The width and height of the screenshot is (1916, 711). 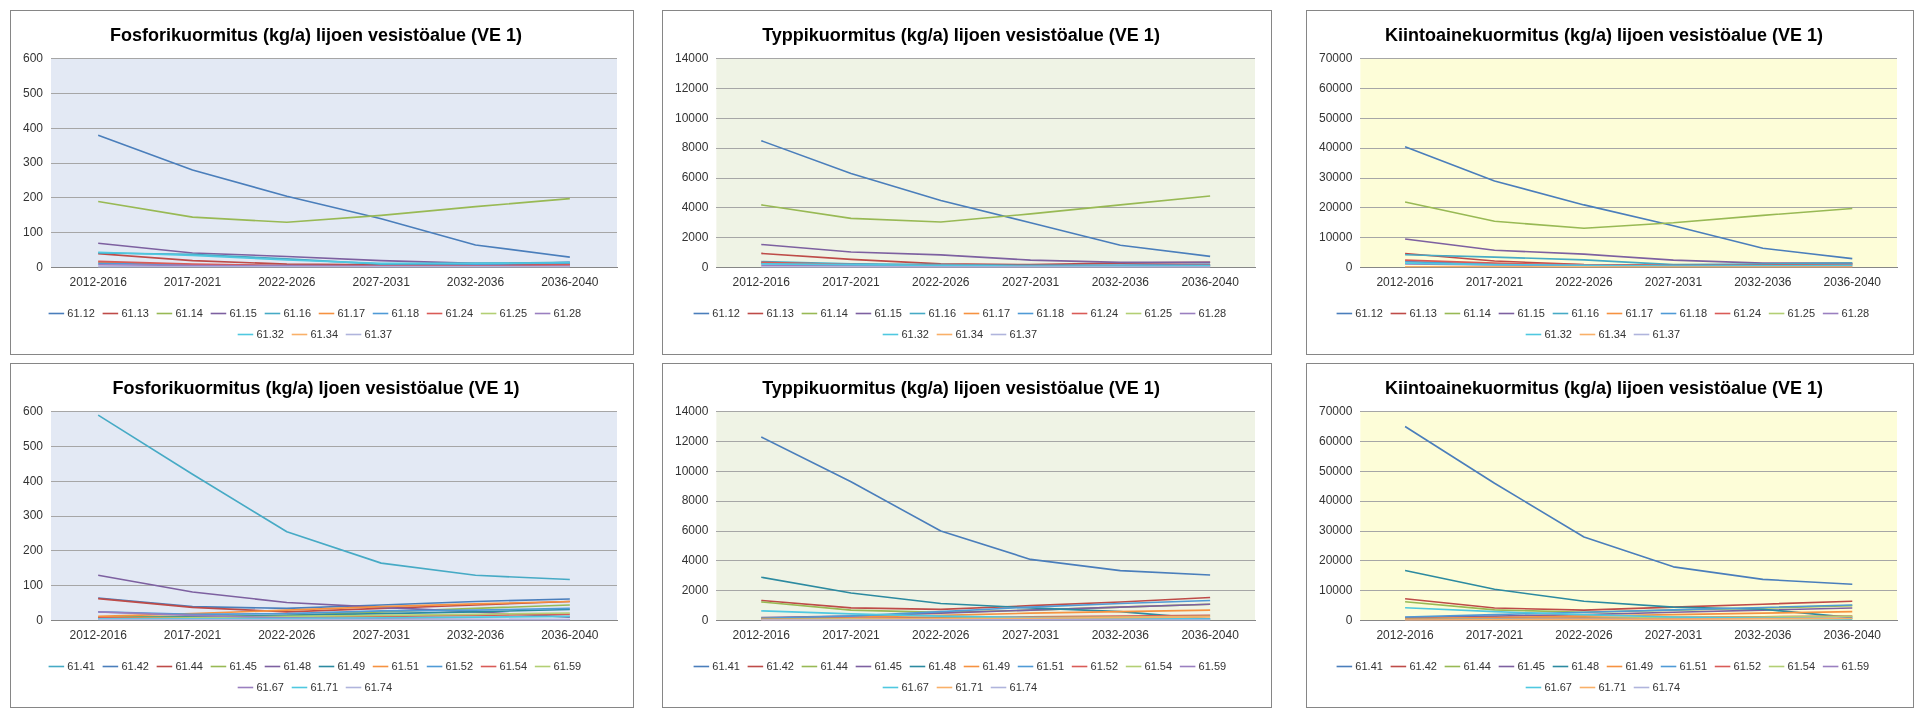 I want to click on y-tick-label: 70000, so click(x=1335, y=410).